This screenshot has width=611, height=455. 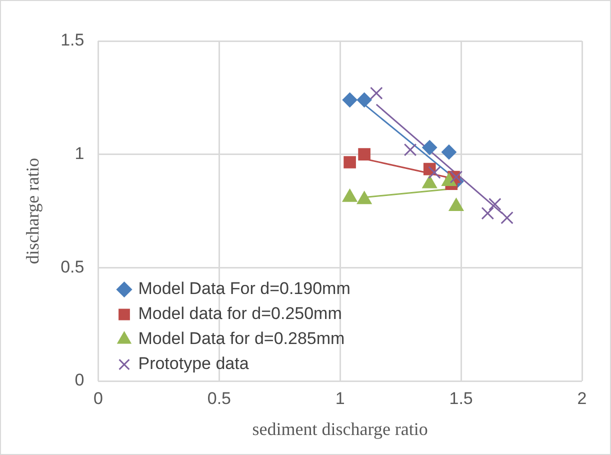 I want to click on x-tick-label: 0, so click(x=98, y=398).